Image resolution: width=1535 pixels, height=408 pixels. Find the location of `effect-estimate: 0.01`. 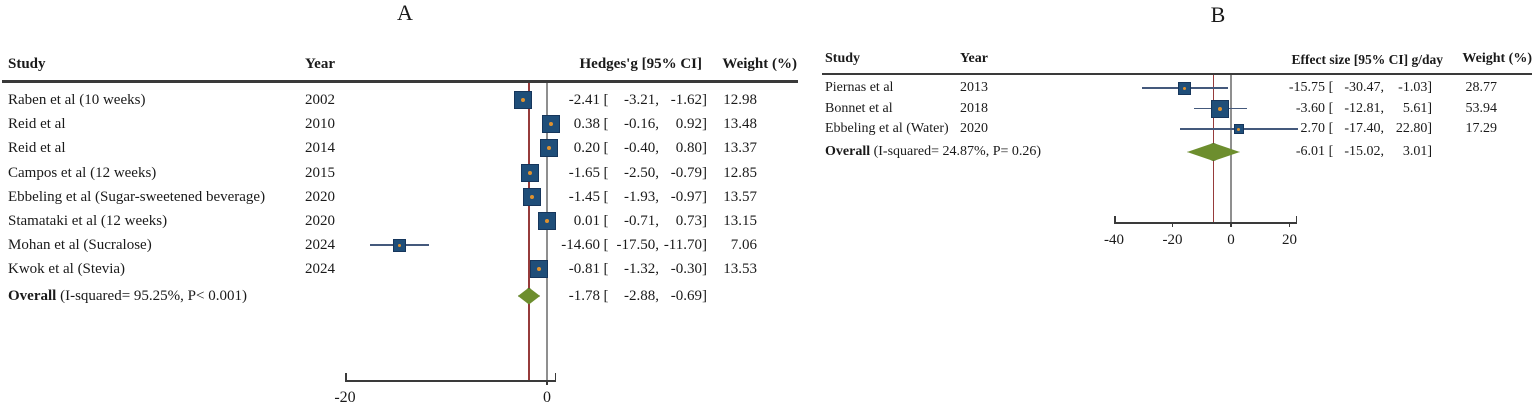

effect-estimate: 0.01 is located at coordinates (586, 221).